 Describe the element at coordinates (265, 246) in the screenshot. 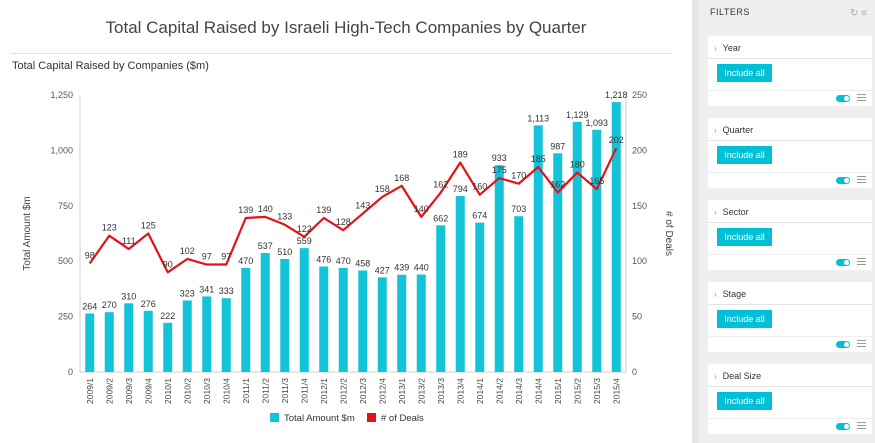

I see `bar-data-label: 537` at that location.